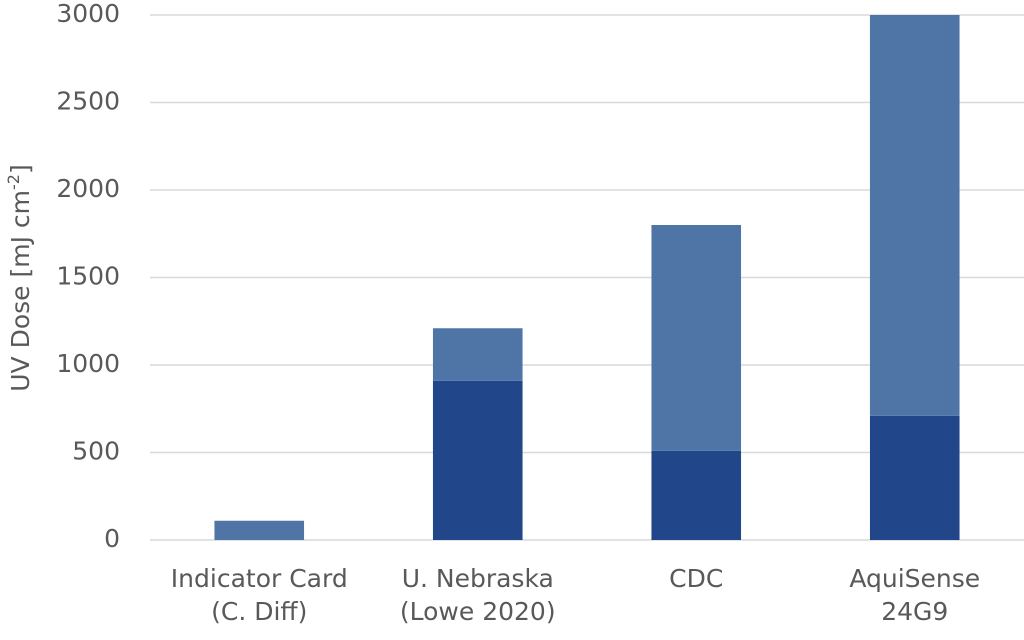  I want to click on y-tick-label: 2000, so click(88, 188).